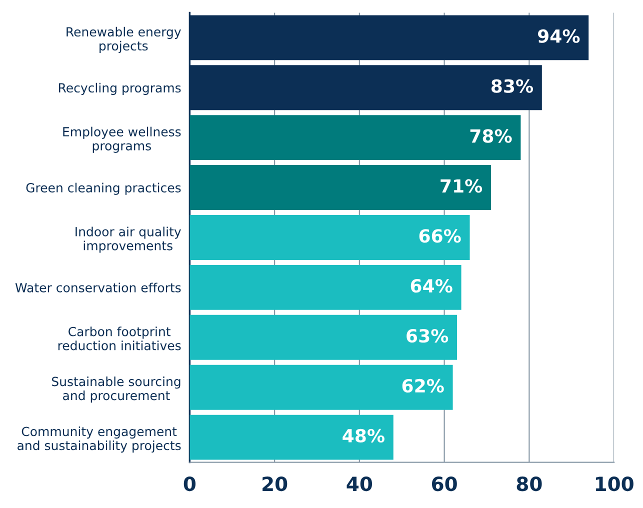  Describe the element at coordinates (423, 385) in the screenshot. I see `data-label: 62%` at that location.